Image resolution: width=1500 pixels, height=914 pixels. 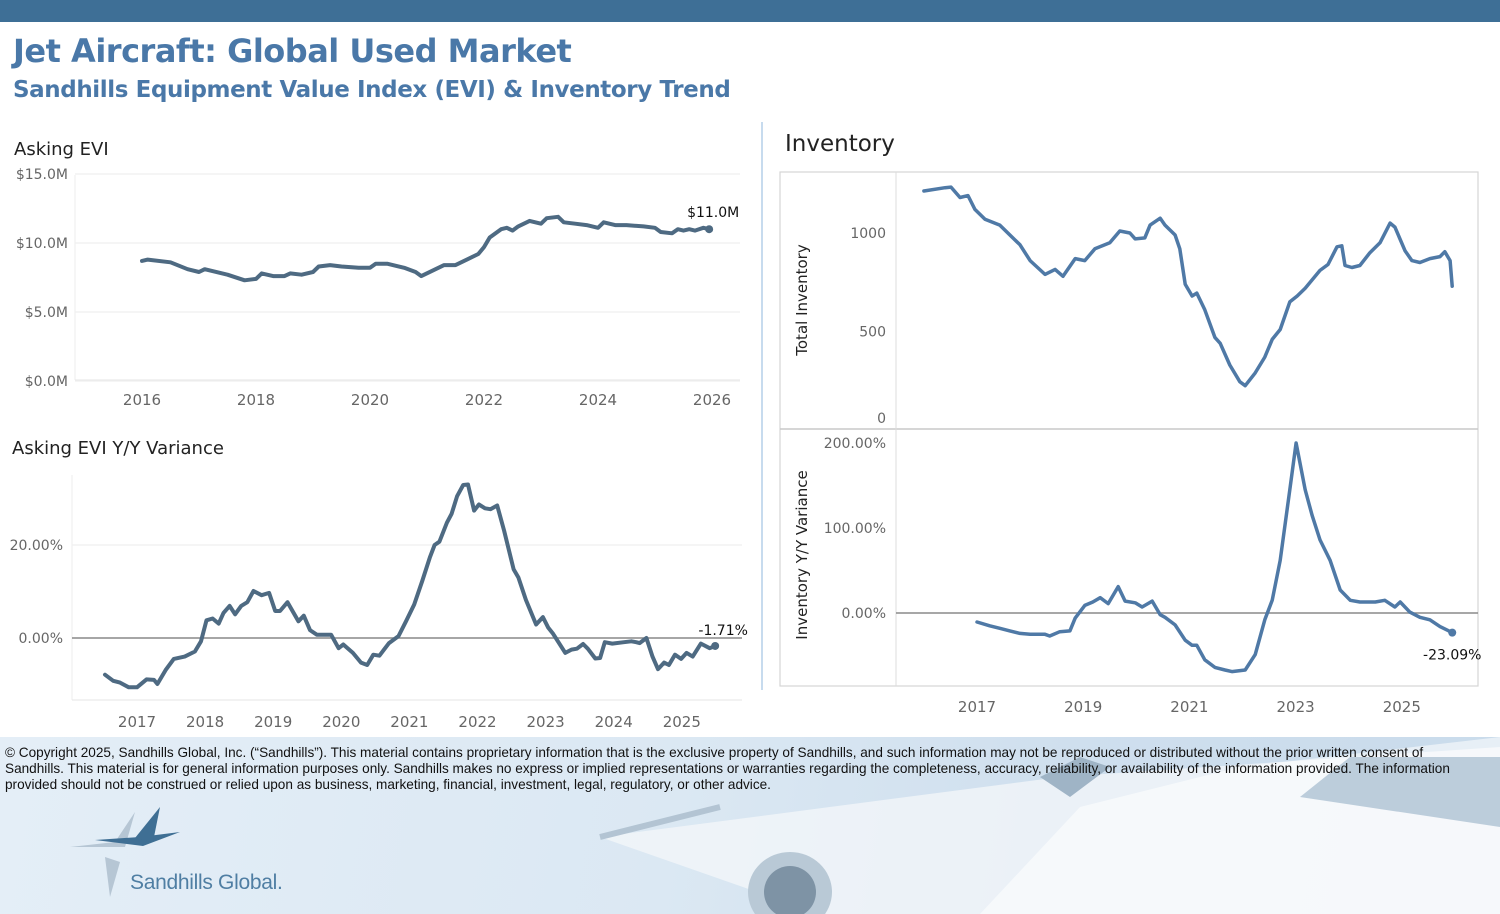 I want to click on page-title: Jet Aircraft: Global Used Market, so click(x=292, y=51).